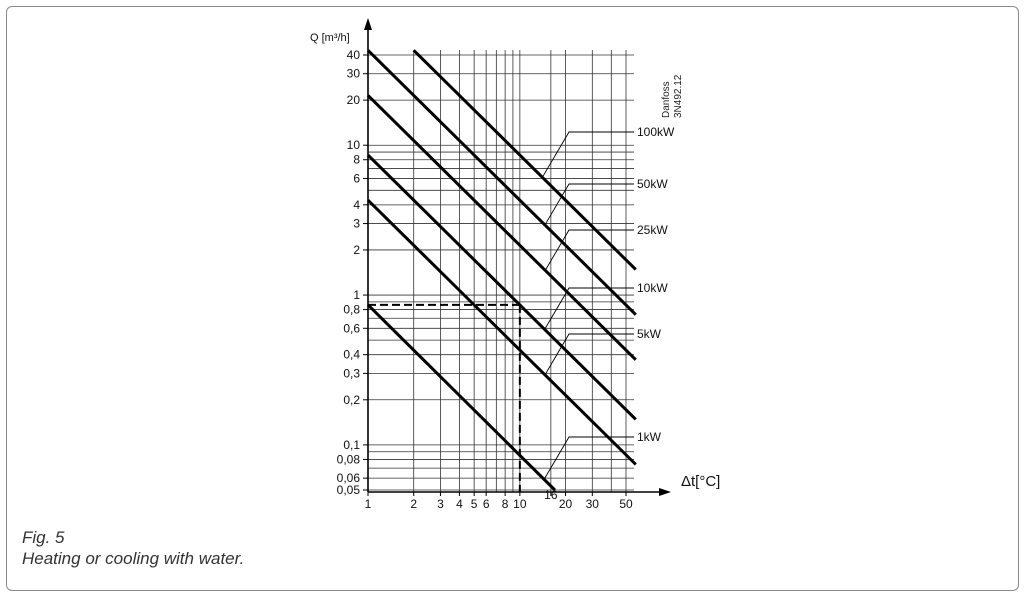 Image resolution: width=1027 pixels, height=599 pixels. What do you see at coordinates (133, 548) in the screenshot?
I see `figure-caption: Fig. 5 Heating or cooling with water.` at bounding box center [133, 548].